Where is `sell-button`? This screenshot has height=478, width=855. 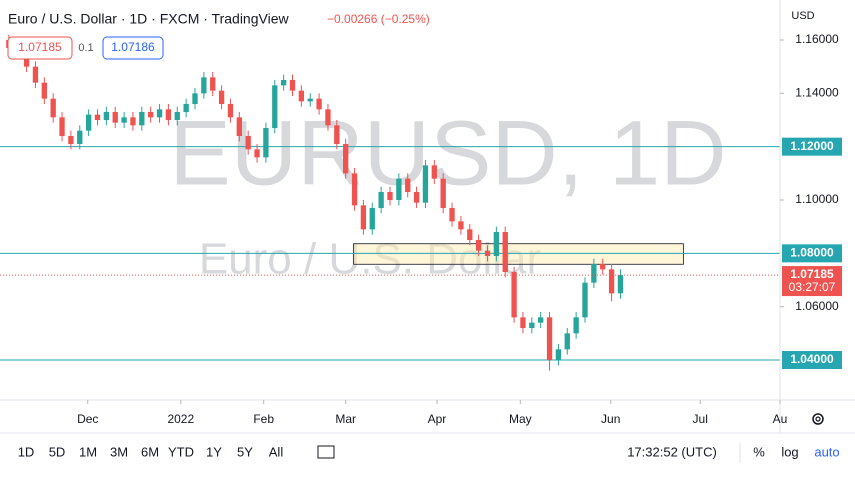
sell-button is located at coordinates (40, 48).